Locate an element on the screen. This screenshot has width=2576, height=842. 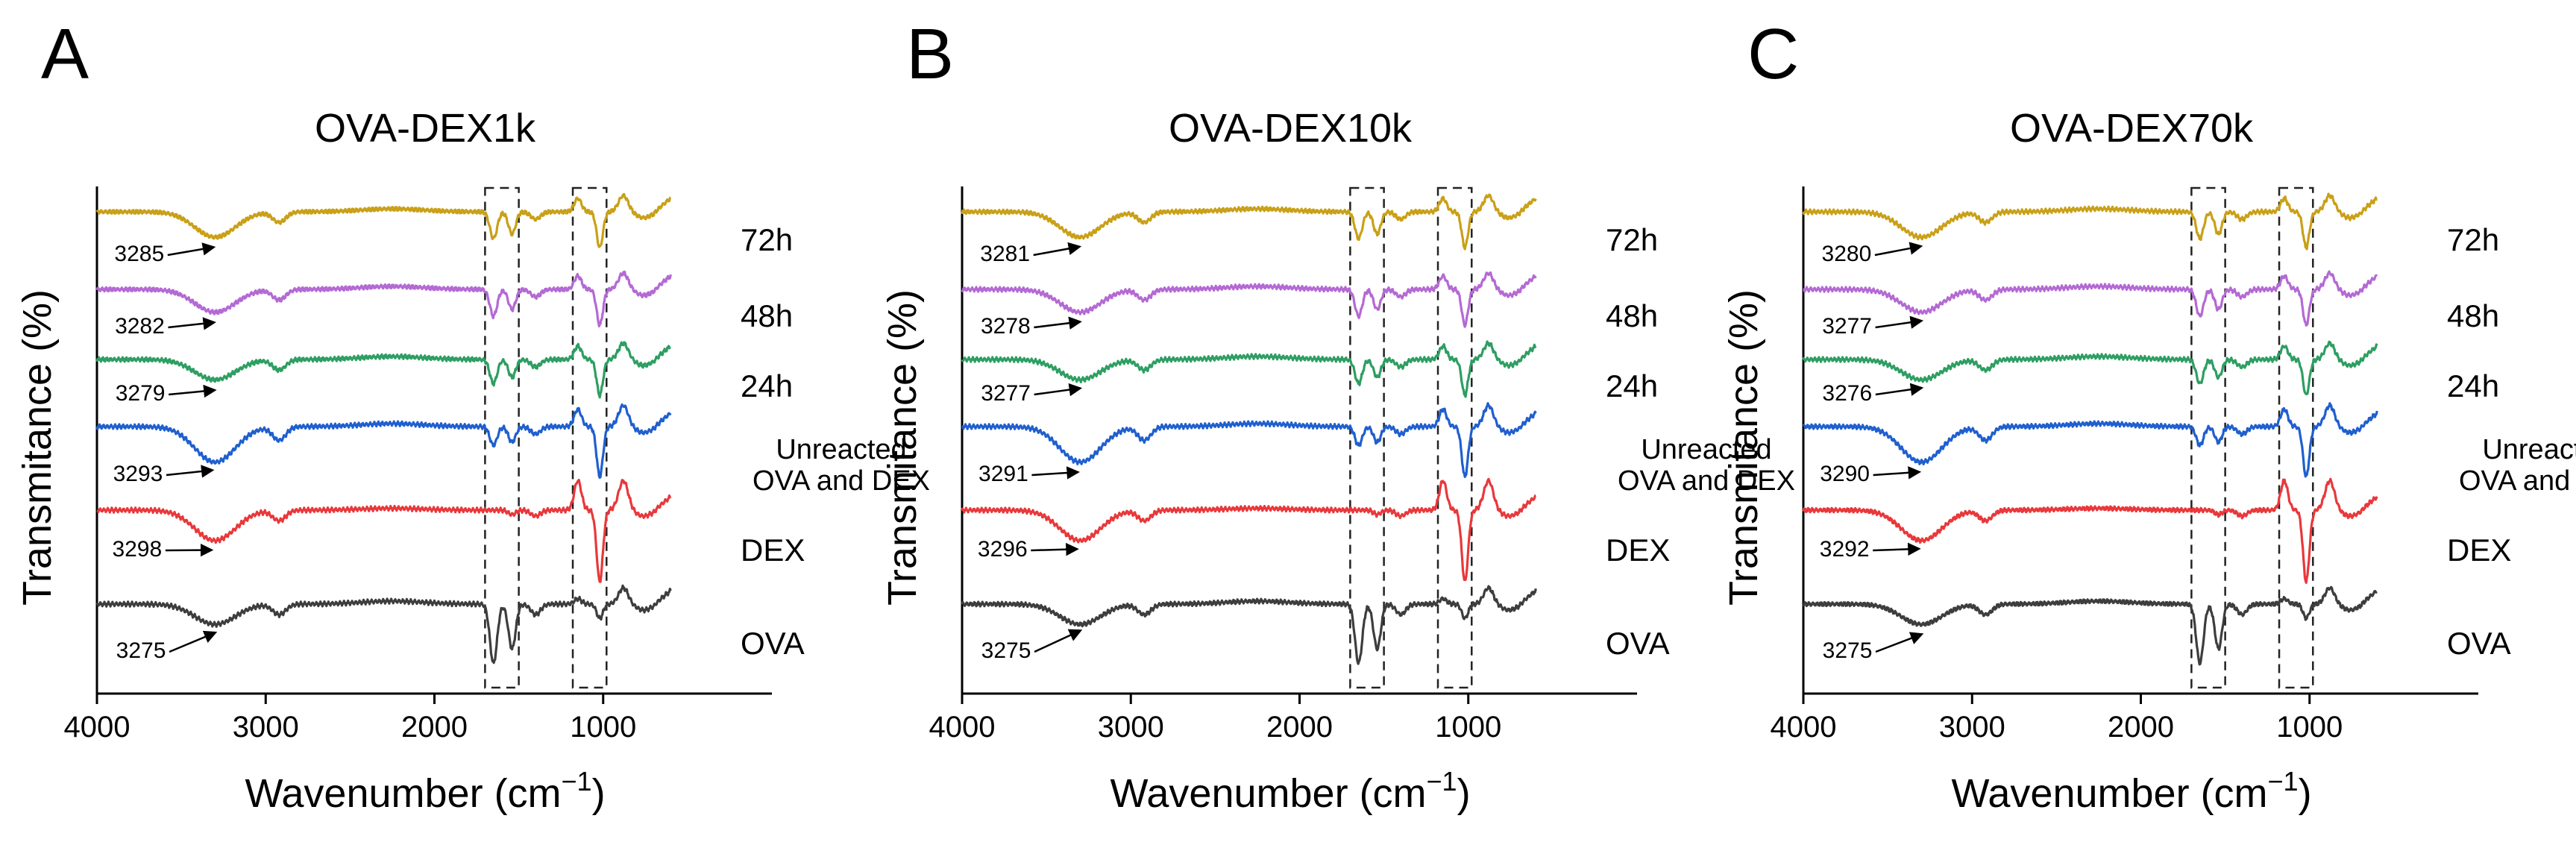
peak-label: 3291 is located at coordinates (1003, 474).